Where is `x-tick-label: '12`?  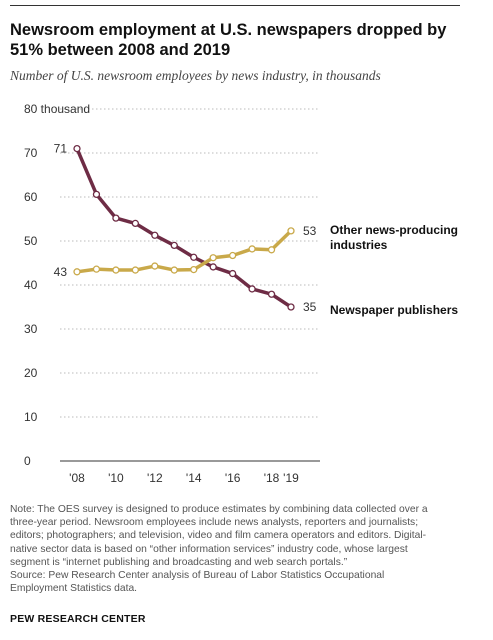 x-tick-label: '12 is located at coordinates (155, 478).